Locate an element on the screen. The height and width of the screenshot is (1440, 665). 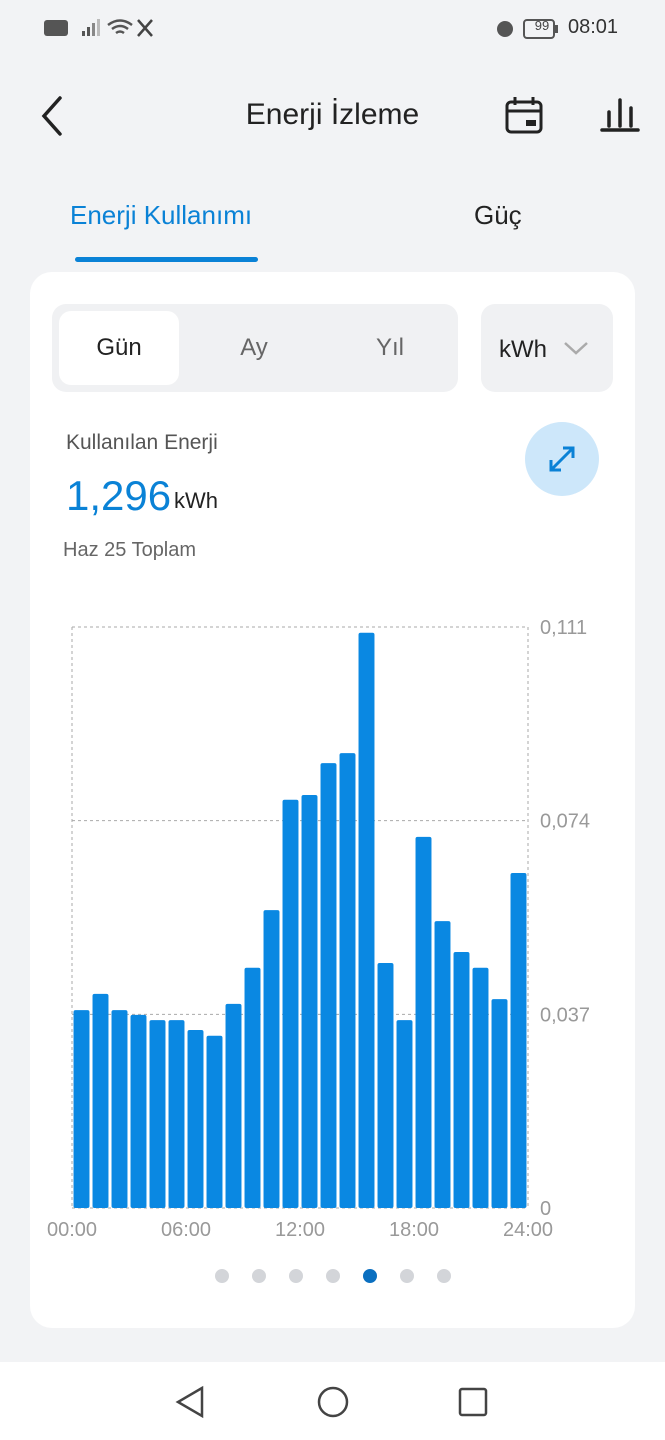
x-tick-label: 06:00 is located at coordinates (186, 1230).